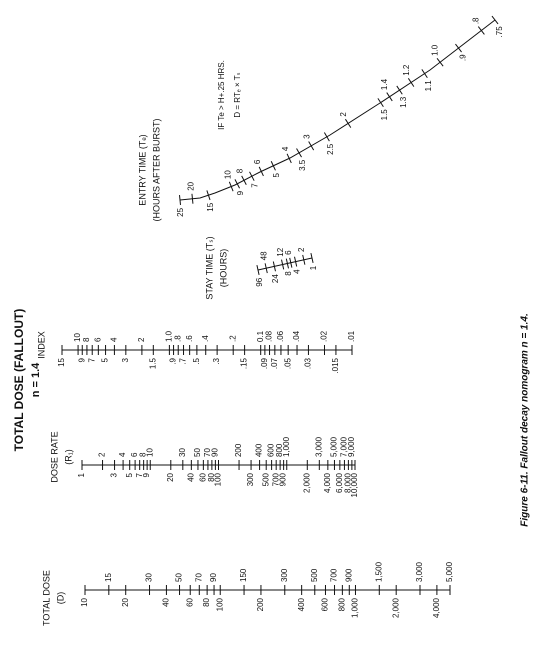 Image resolution: width=550 pixels, height=650 pixels. What do you see at coordinates (259, 450) in the screenshot?
I see `tick-label: 400` at bounding box center [259, 450].